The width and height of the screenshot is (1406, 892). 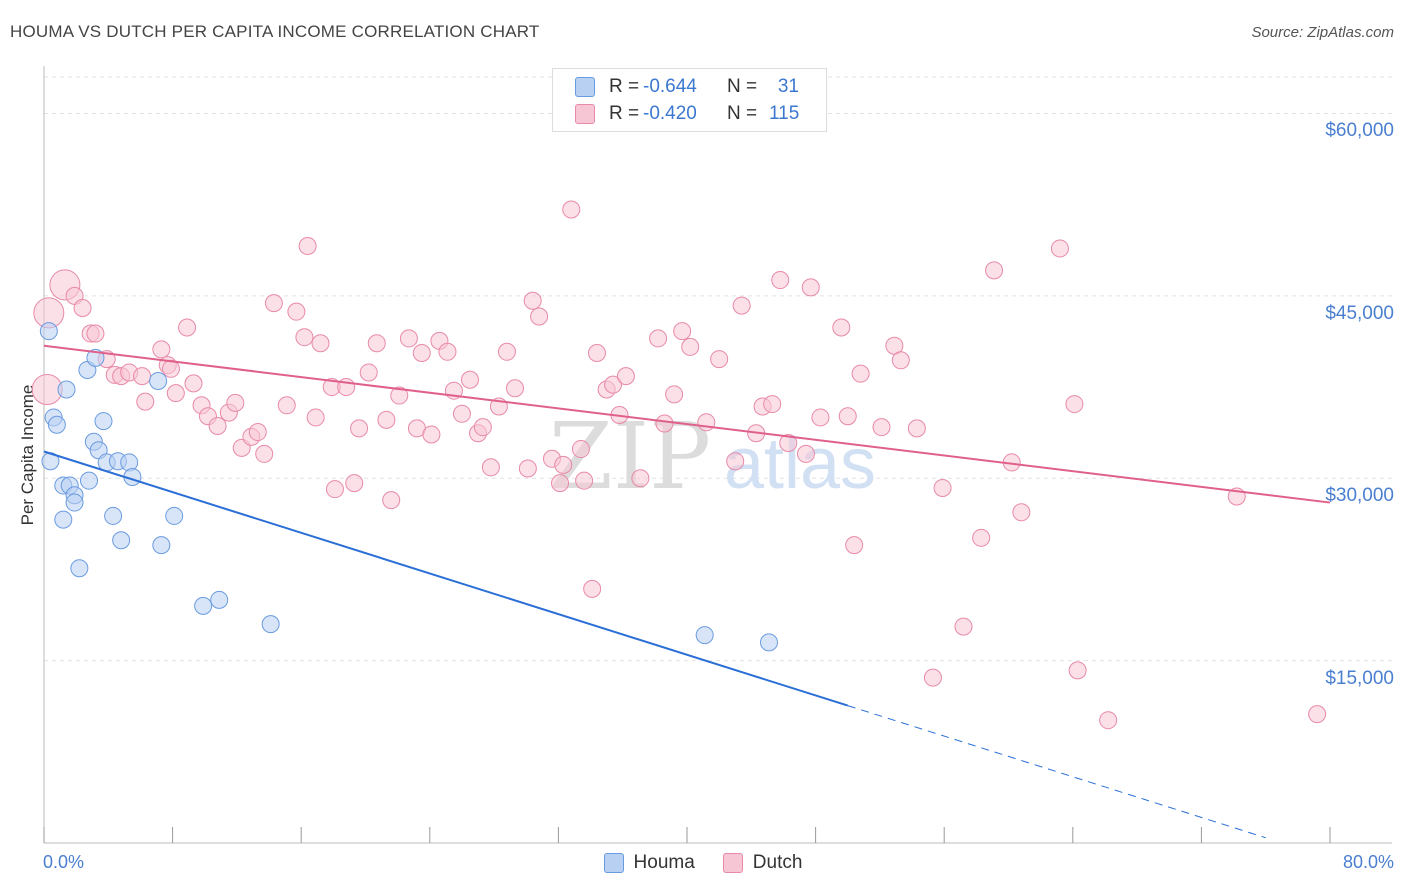 I want to click on chart-source: Source: ZipAtlas.com, so click(x=1322, y=32).